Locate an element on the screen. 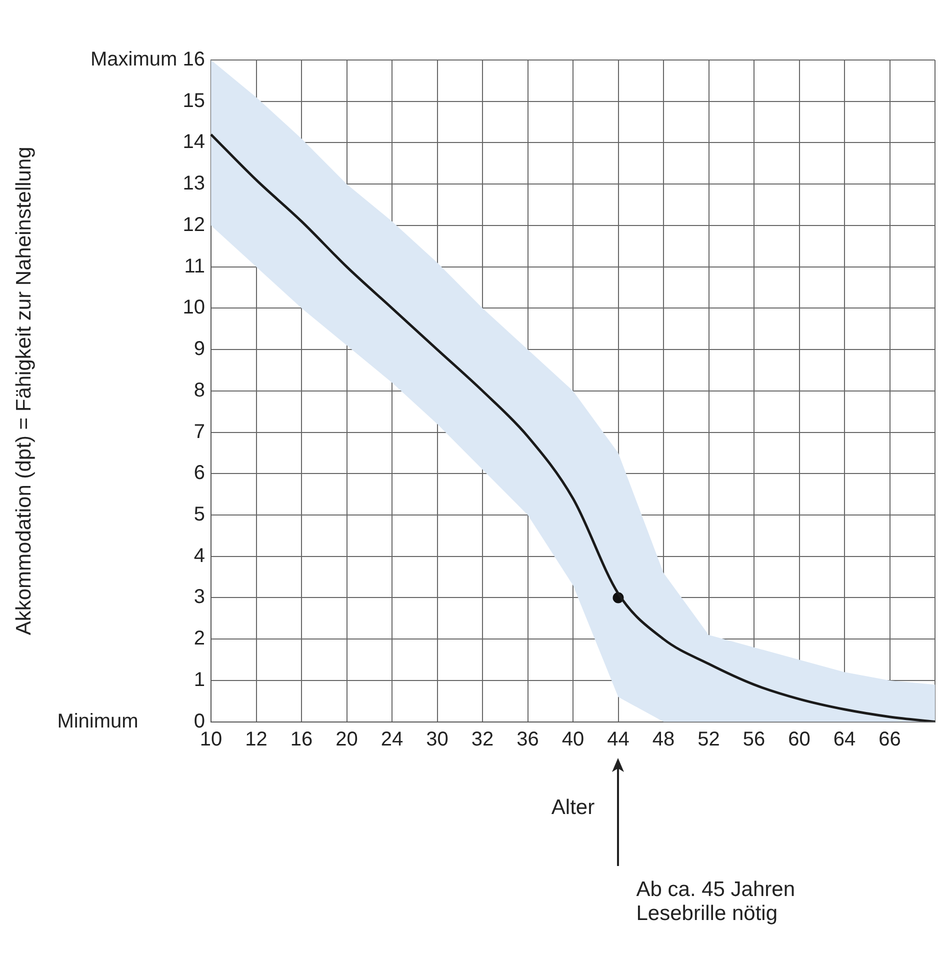  x-tick-label: 24 is located at coordinates (392, 739).